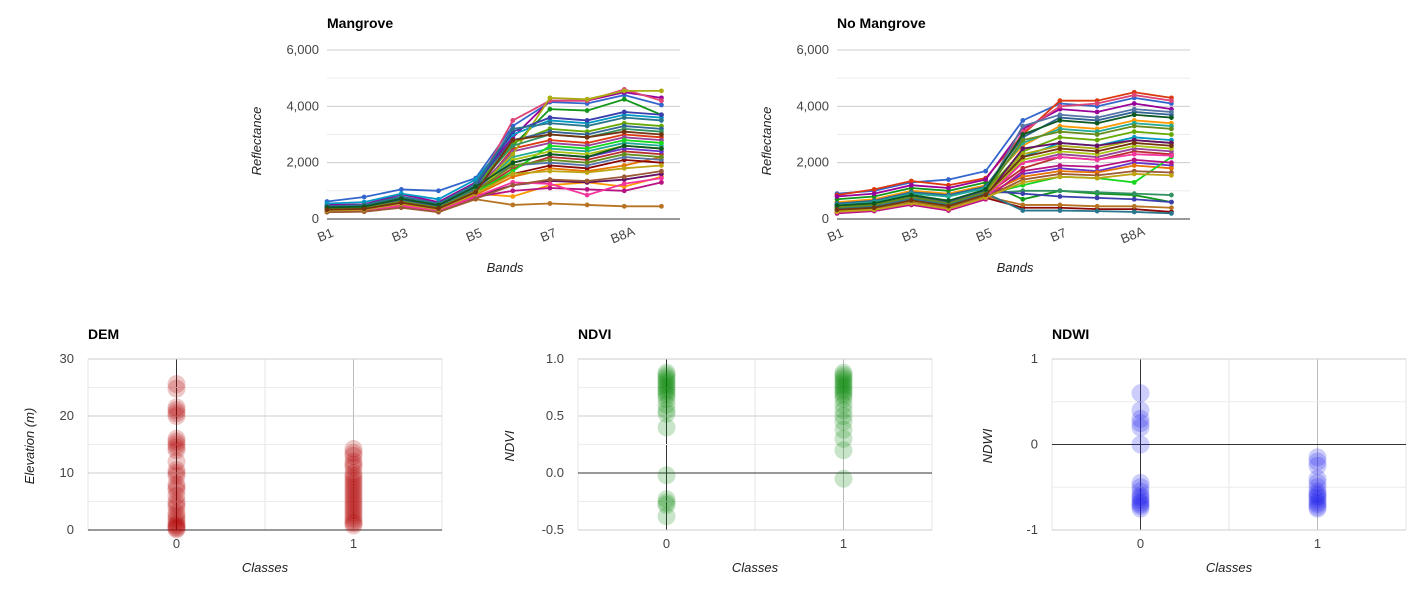 This screenshot has height=594, width=1426. I want to click on y-tick-label: 30, so click(67, 358).